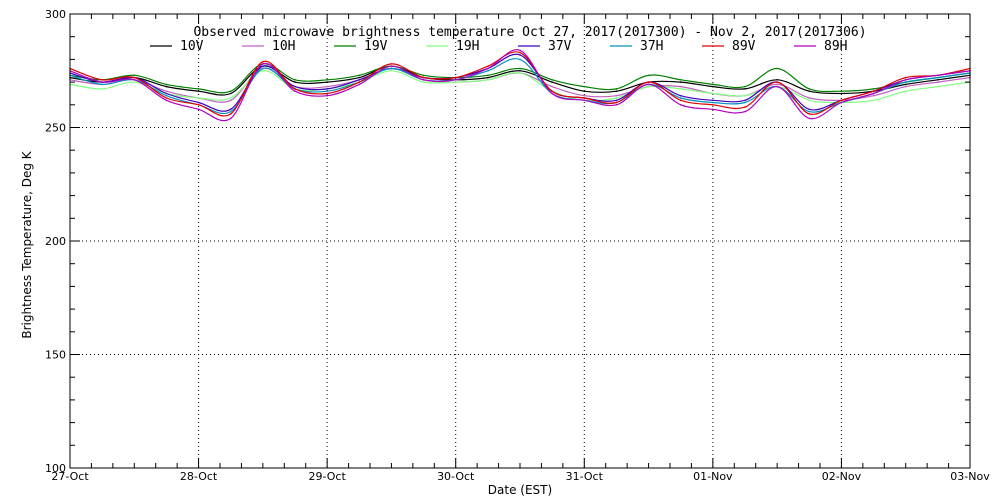 This screenshot has height=500, width=1000. I want to click on legend-label-89h: 89H, so click(835, 46).